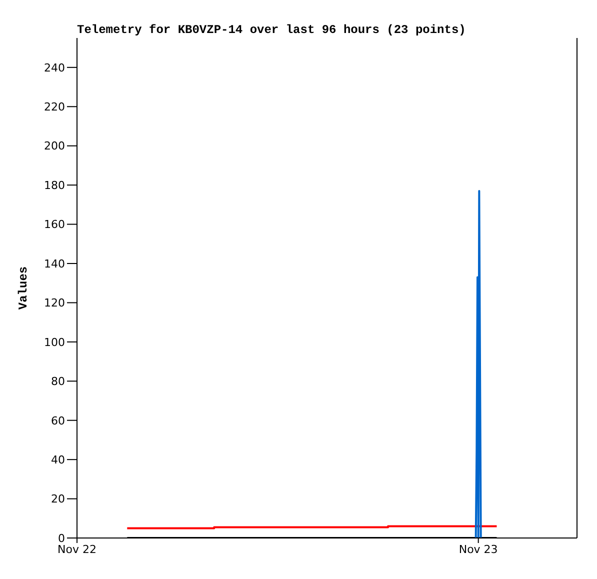  I want to click on chart-title: Telemetry for KB0VZP-14 over last 96 hours (23 points), so click(271, 30).